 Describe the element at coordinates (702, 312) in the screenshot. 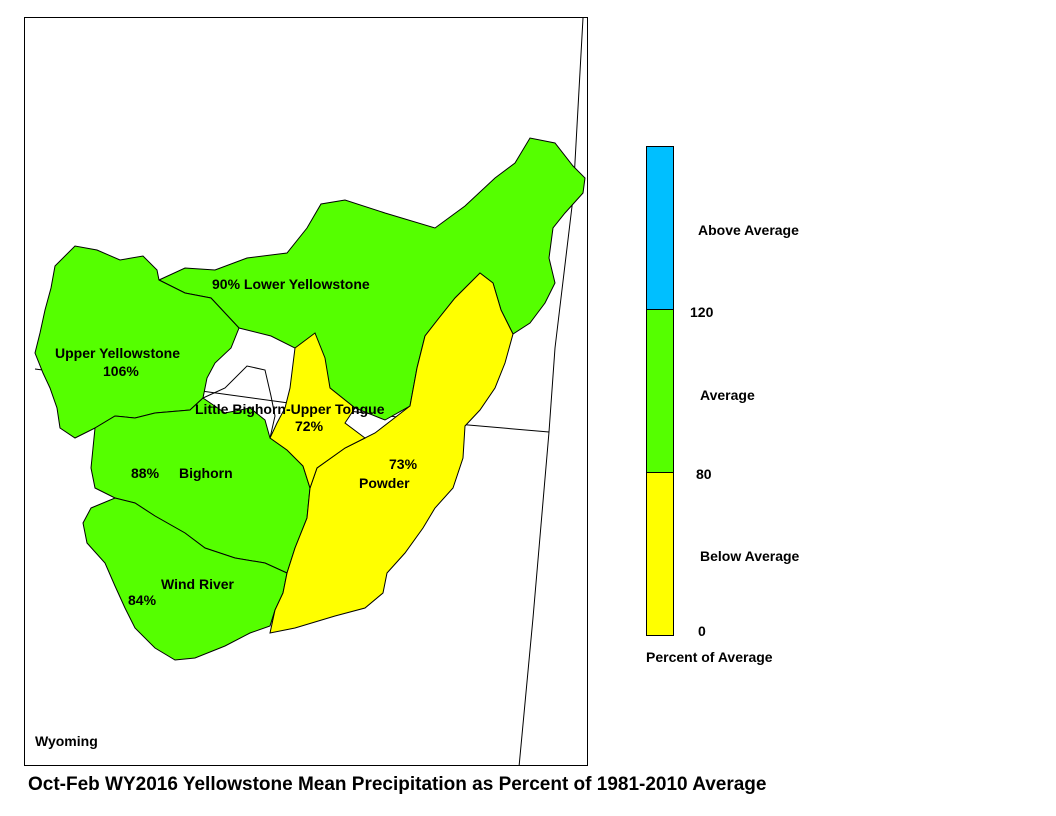

I see `legend-break-120: 120` at that location.